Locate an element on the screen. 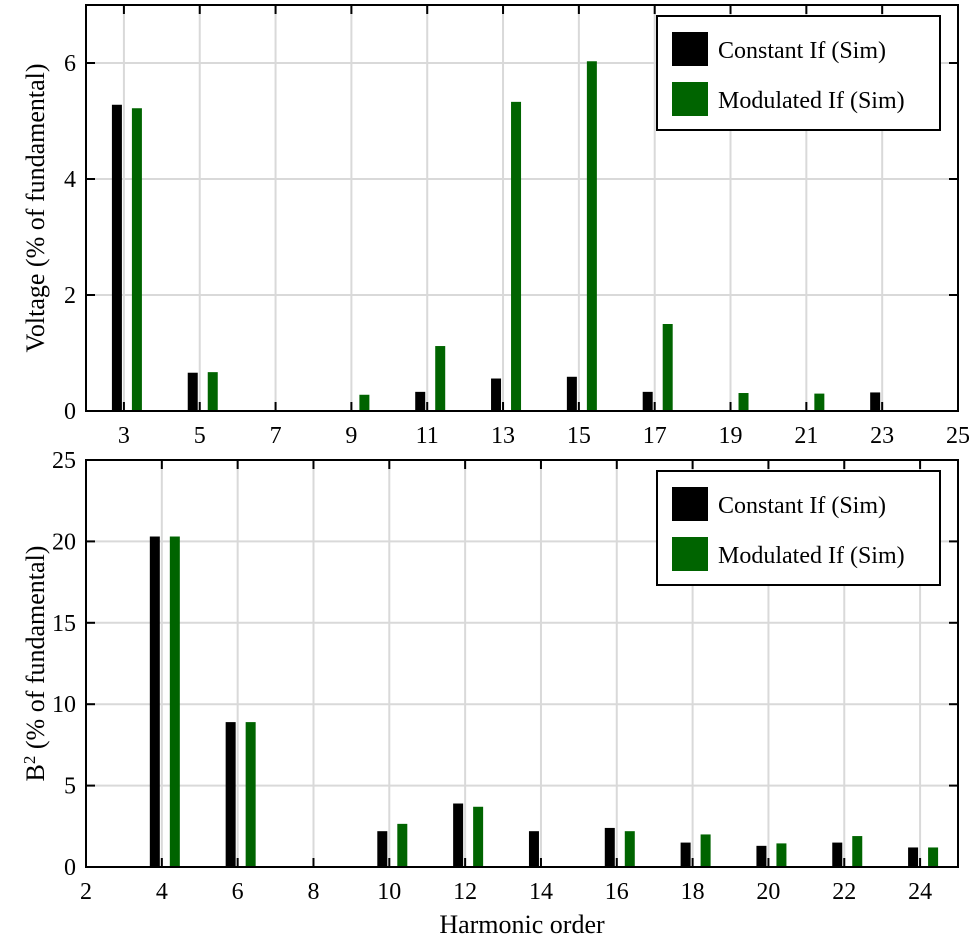 This screenshot has width=969, height=937. y-tick-label: 6 is located at coordinates (70, 64).